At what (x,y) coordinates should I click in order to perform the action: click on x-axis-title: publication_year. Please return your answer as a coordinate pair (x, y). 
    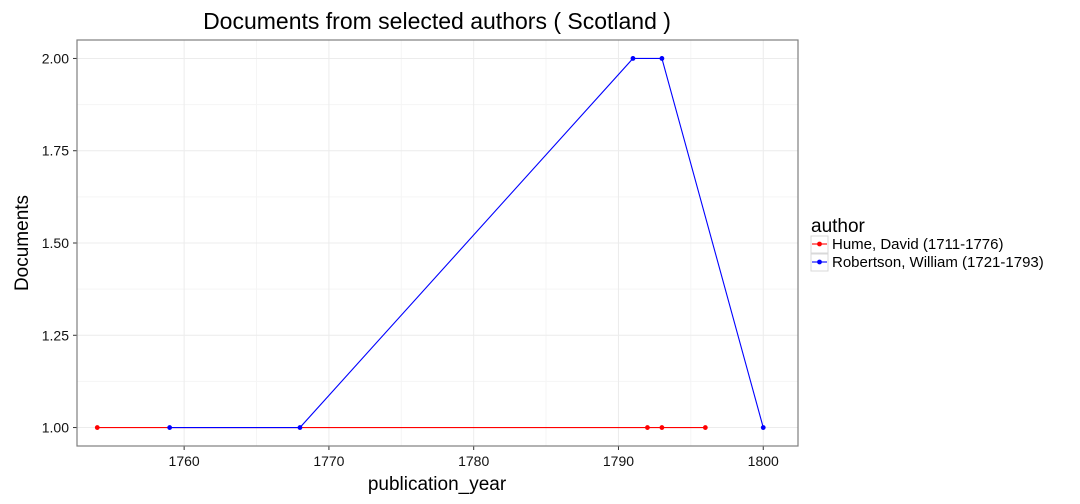
    Looking at the image, I should click on (437, 484).